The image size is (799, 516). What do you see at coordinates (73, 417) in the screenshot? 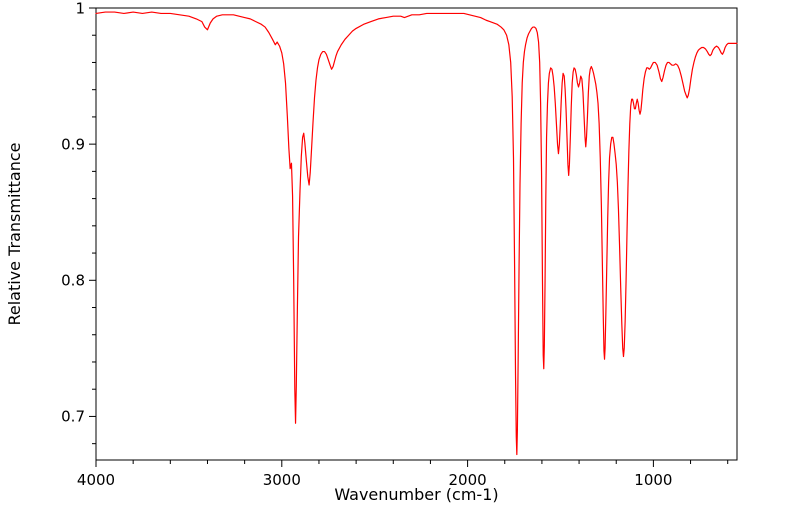
I see `y-tick-label: 0.7` at bounding box center [73, 417].